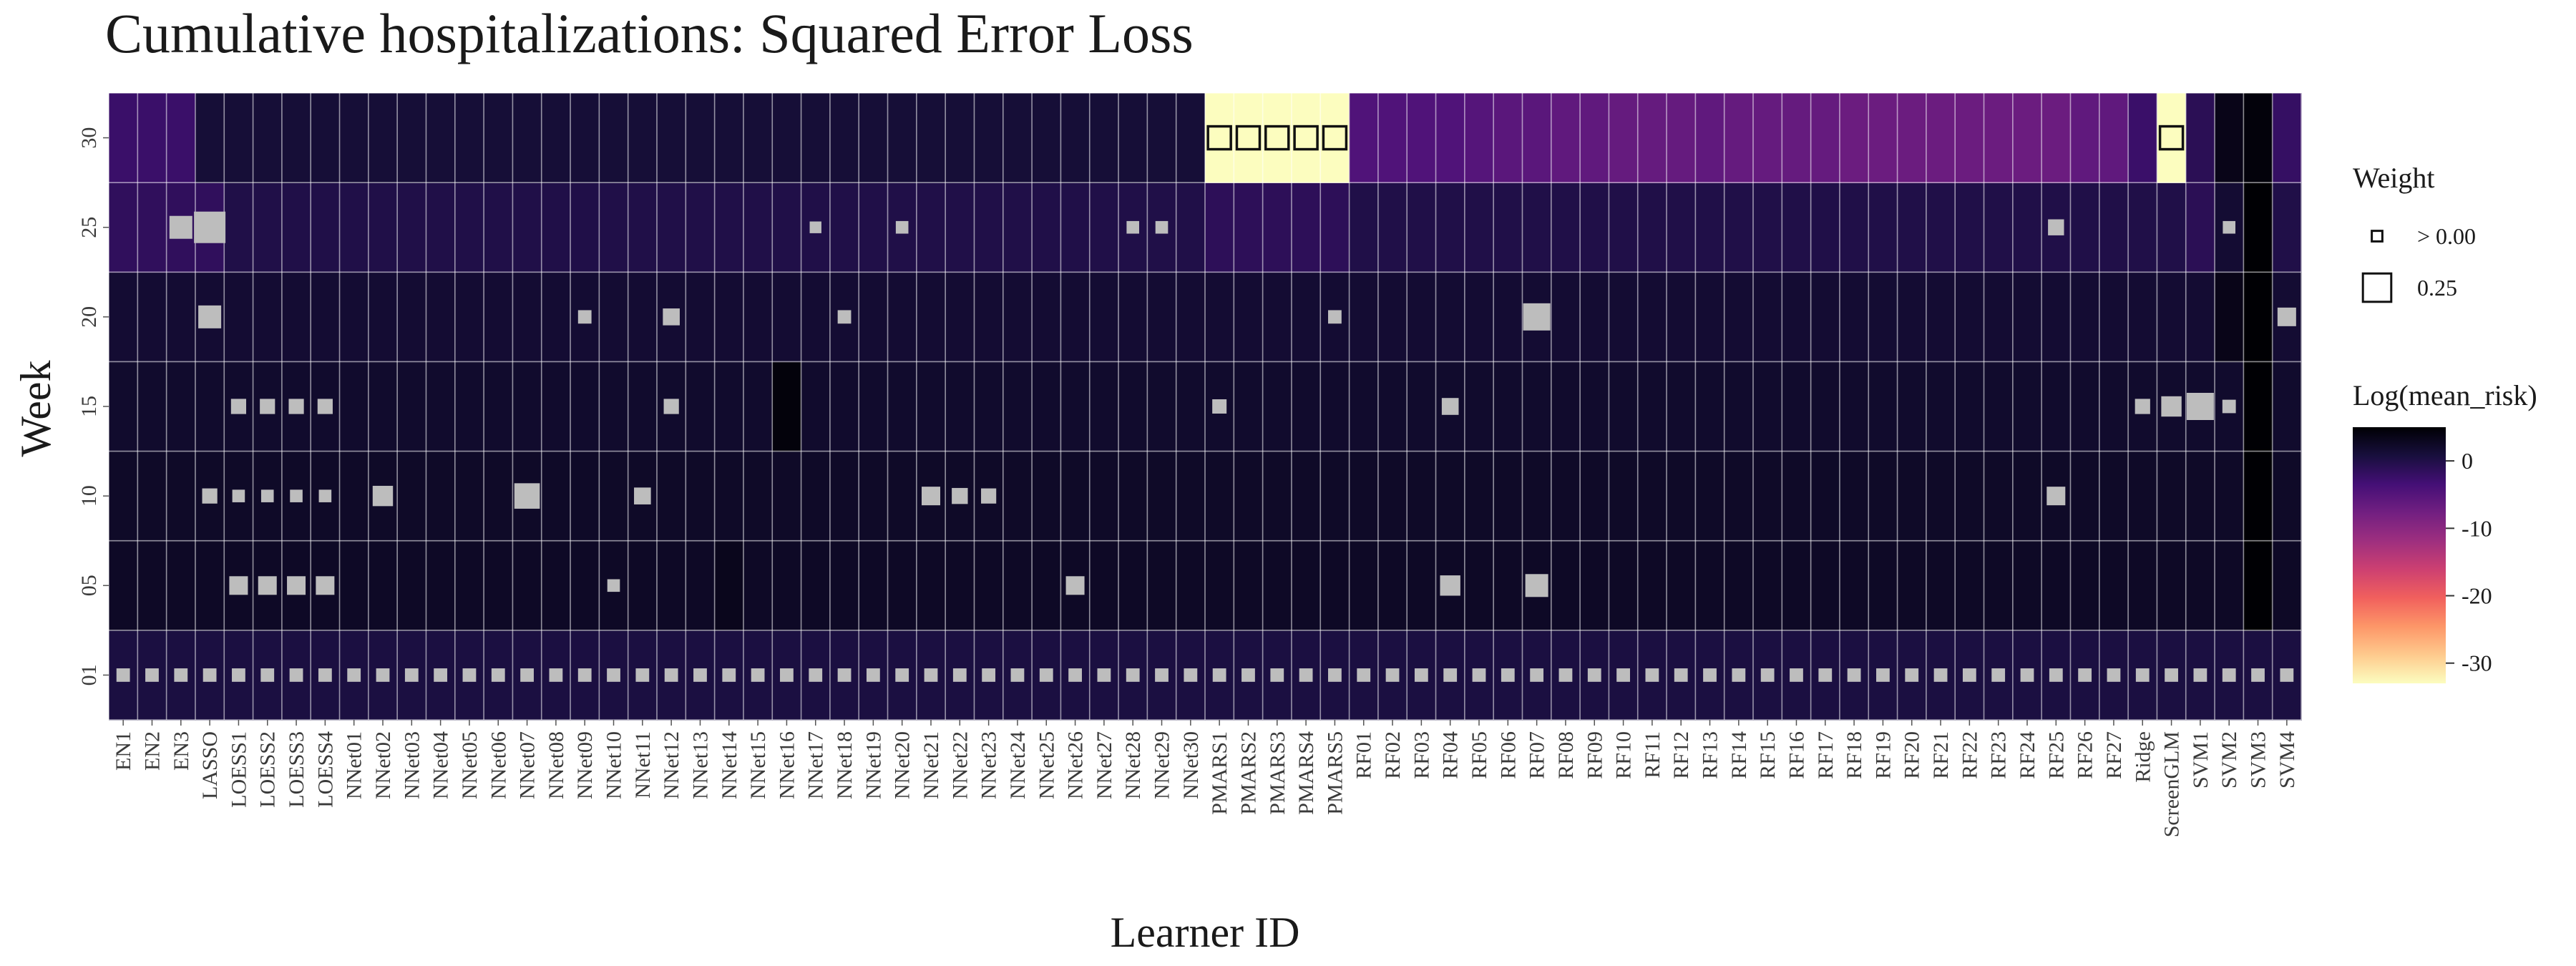 The height and width of the screenshot is (966, 2576). What do you see at coordinates (2467, 461) in the screenshot?
I see `fill-legend-tick-label: 0` at bounding box center [2467, 461].